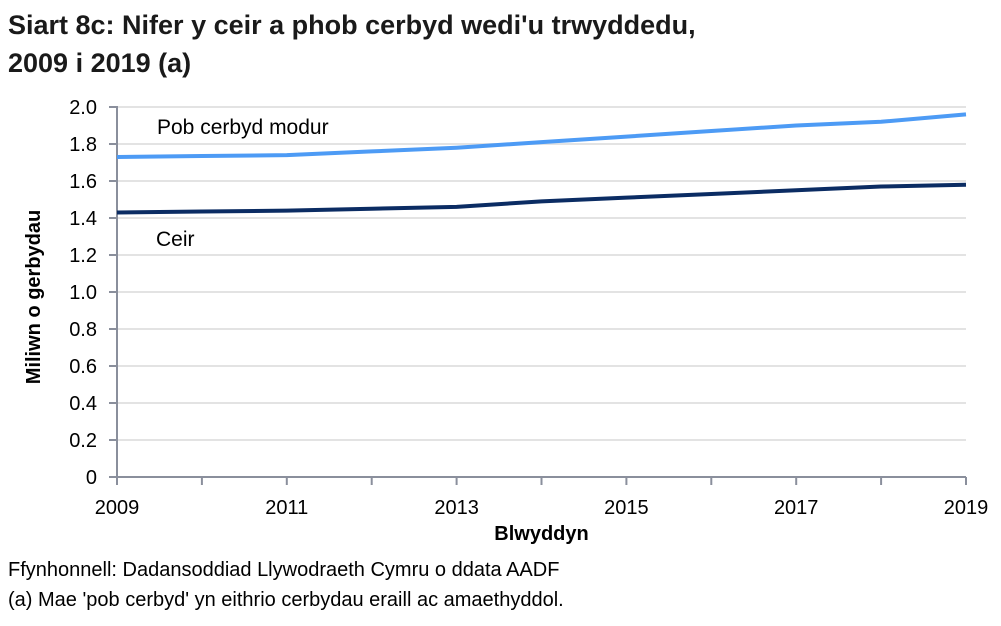  Describe the element at coordinates (83, 441) in the screenshot. I see `y-tick-label: 0.2` at that location.